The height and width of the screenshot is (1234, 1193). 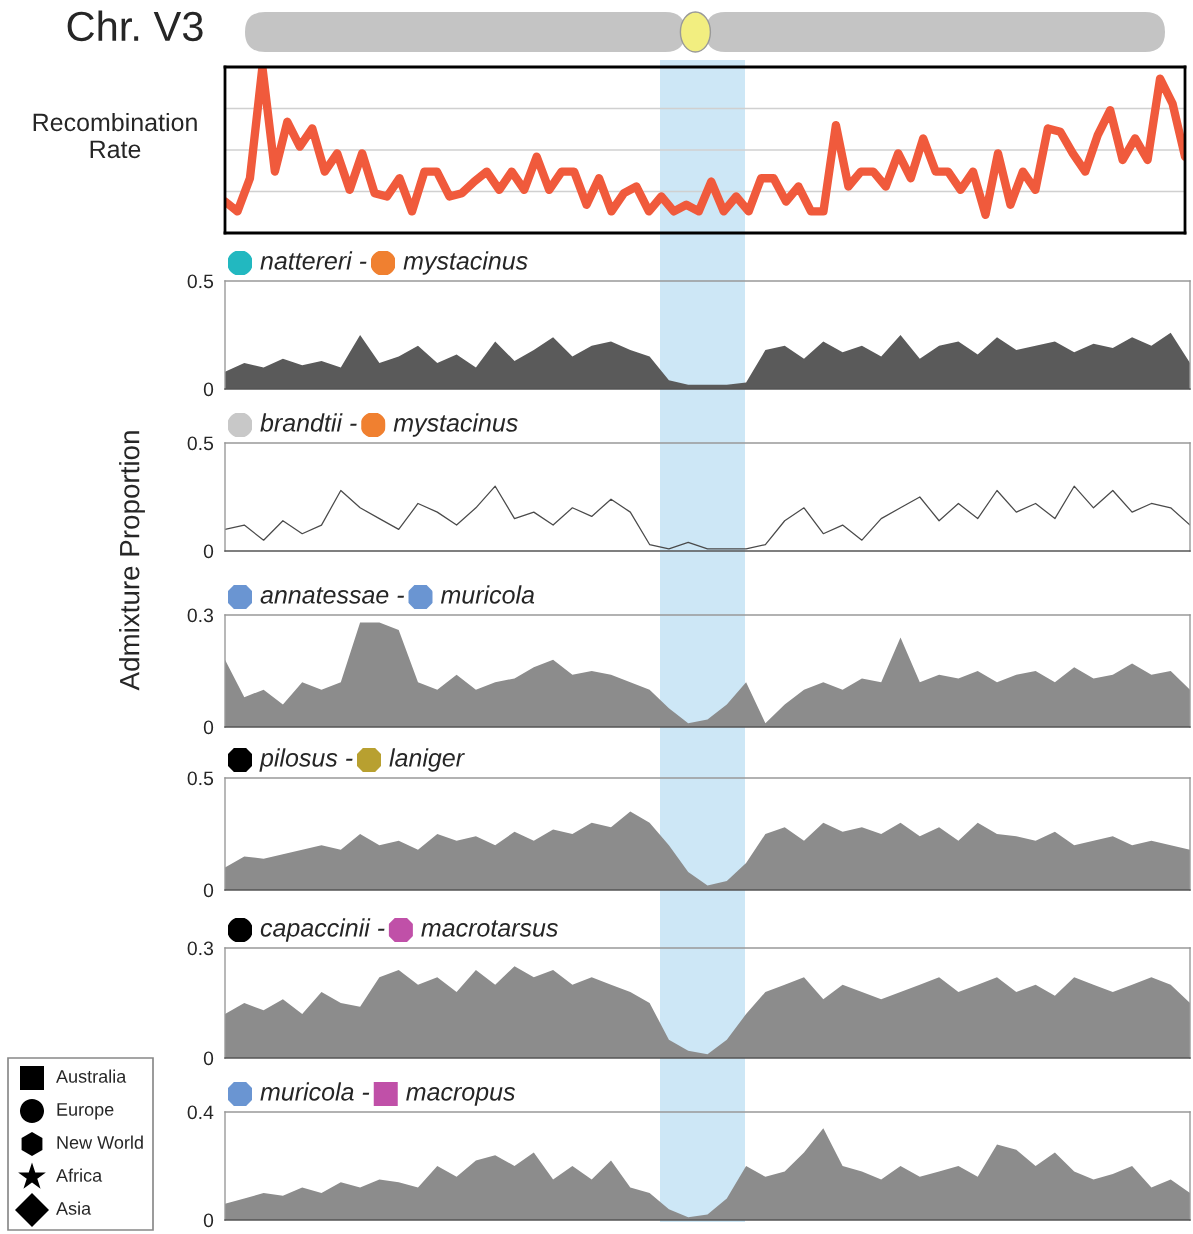 What do you see at coordinates (362, 760) in the screenshot?
I see `chart-title: pilosus - laniger` at bounding box center [362, 760].